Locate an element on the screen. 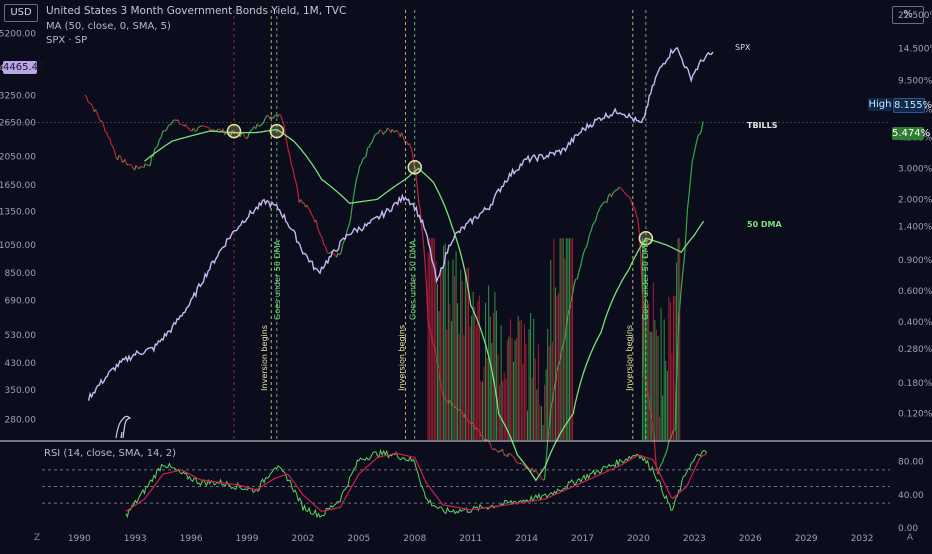 The height and width of the screenshot is (554, 932). left-axis-tick: 850.00 is located at coordinates (21, 274).